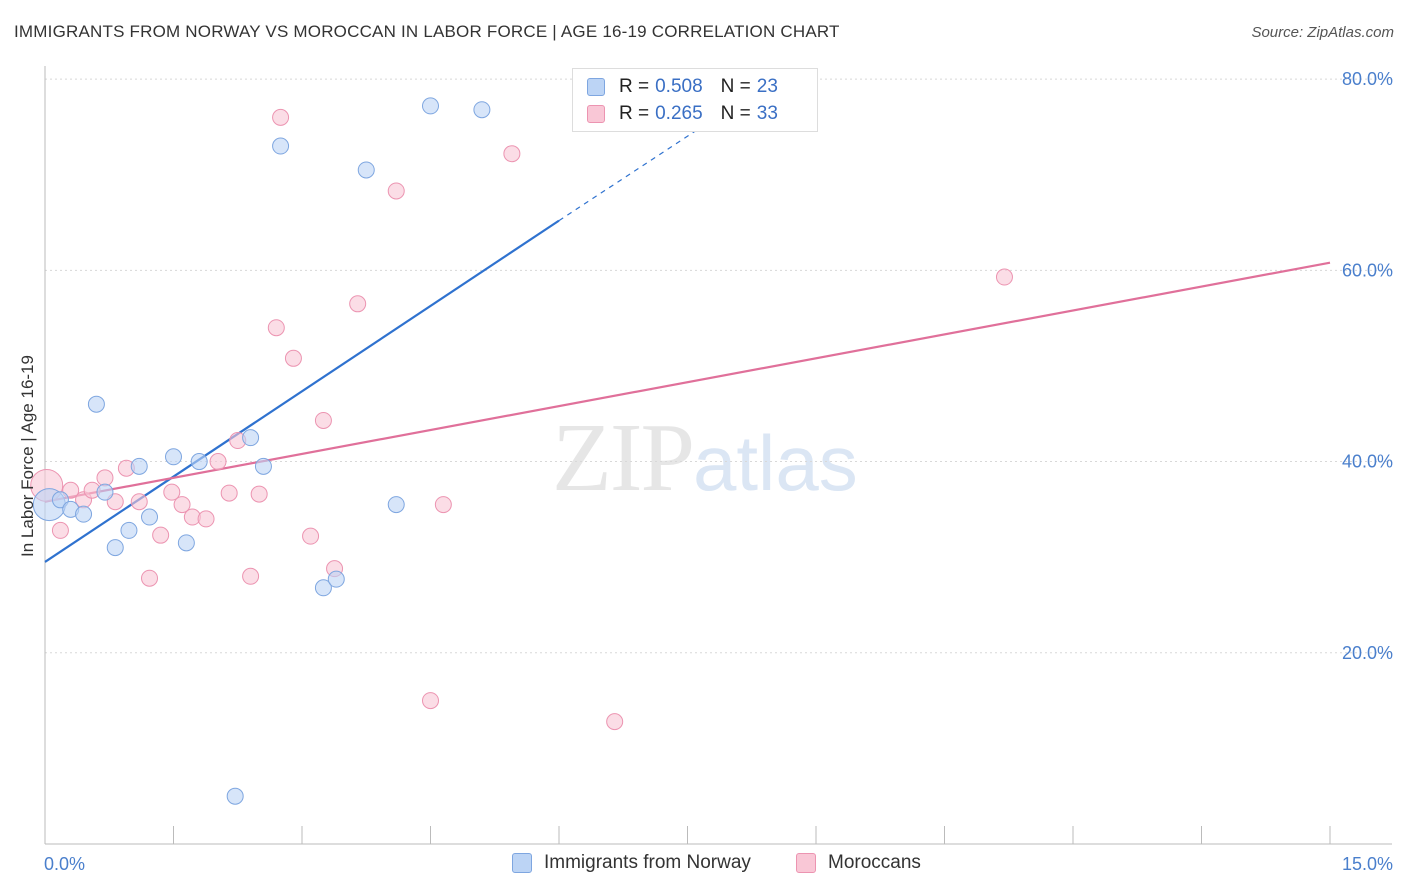 This screenshot has height=892, width=1406. I want to click on legend-item-norway: Immigrants from Norway, so click(631, 863).